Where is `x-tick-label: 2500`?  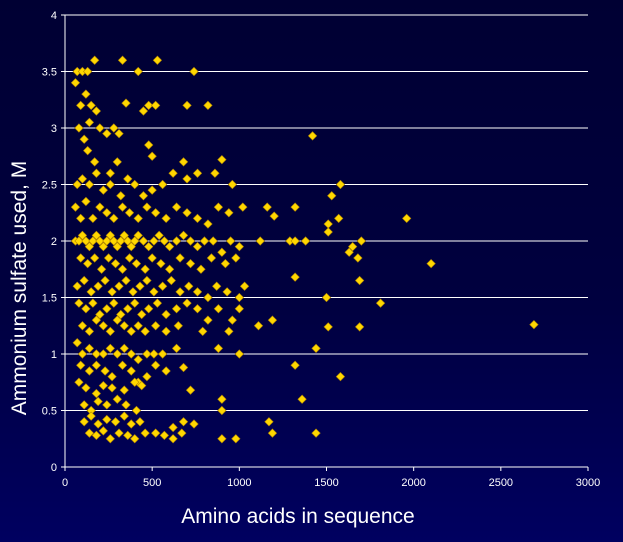 x-tick-label: 2500 is located at coordinates (501, 483).